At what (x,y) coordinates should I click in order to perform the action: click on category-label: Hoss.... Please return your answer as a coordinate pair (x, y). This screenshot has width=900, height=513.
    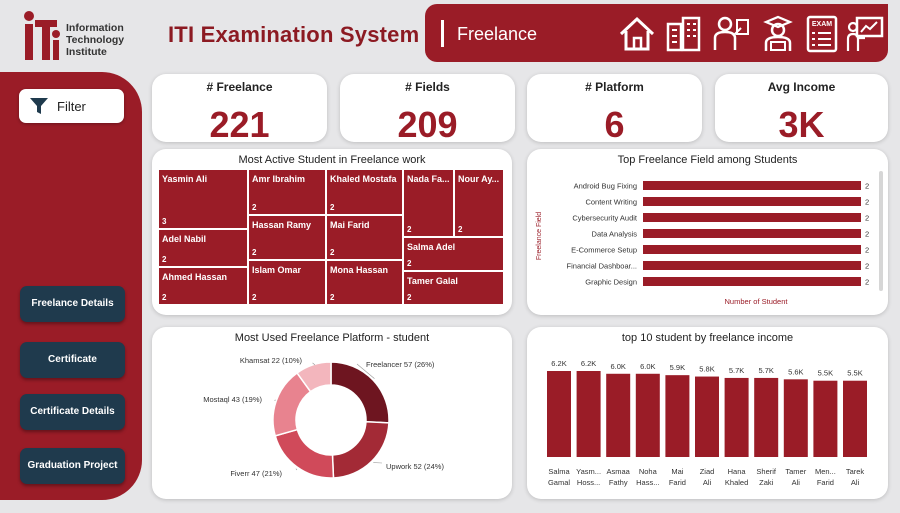
    Looking at the image, I should click on (588, 482).